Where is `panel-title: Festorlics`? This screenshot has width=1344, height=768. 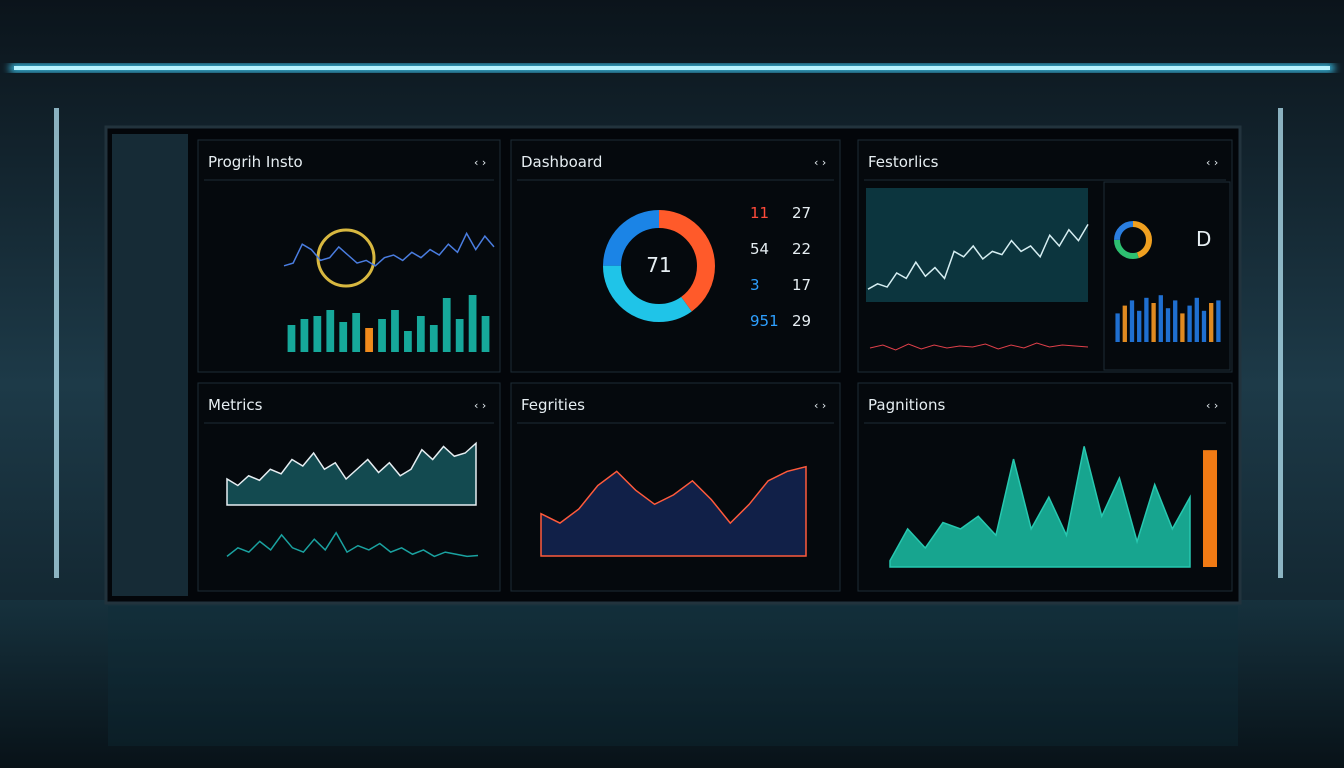
panel-title: Festorlics is located at coordinates (903, 162).